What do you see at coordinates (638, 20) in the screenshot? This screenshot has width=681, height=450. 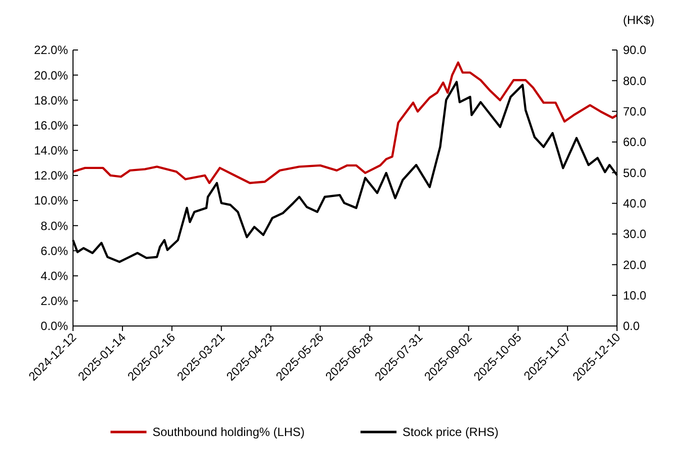 I see `y2-axis-title: (HK$)` at bounding box center [638, 20].